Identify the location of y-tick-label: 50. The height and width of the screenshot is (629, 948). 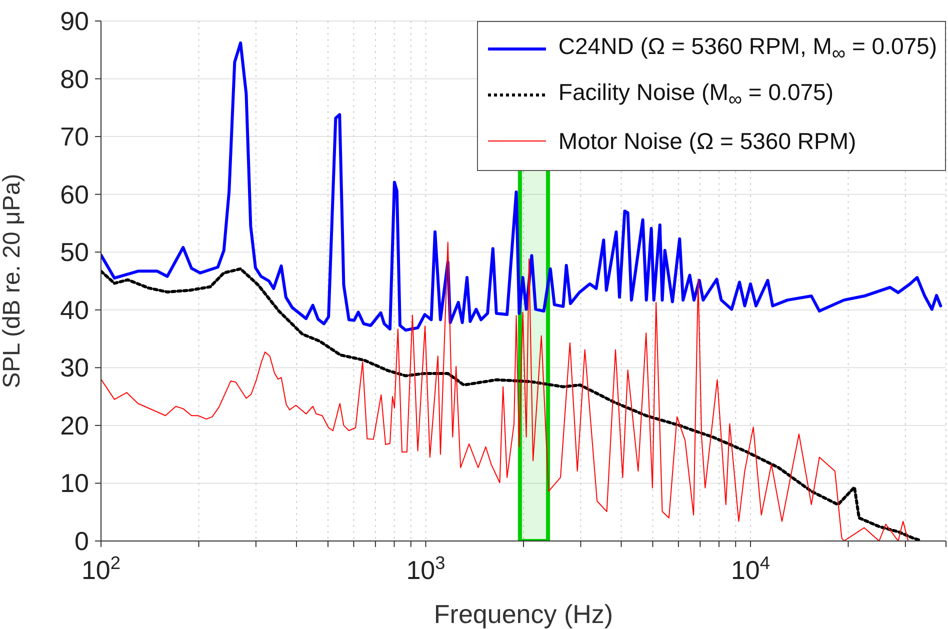
(74, 252).